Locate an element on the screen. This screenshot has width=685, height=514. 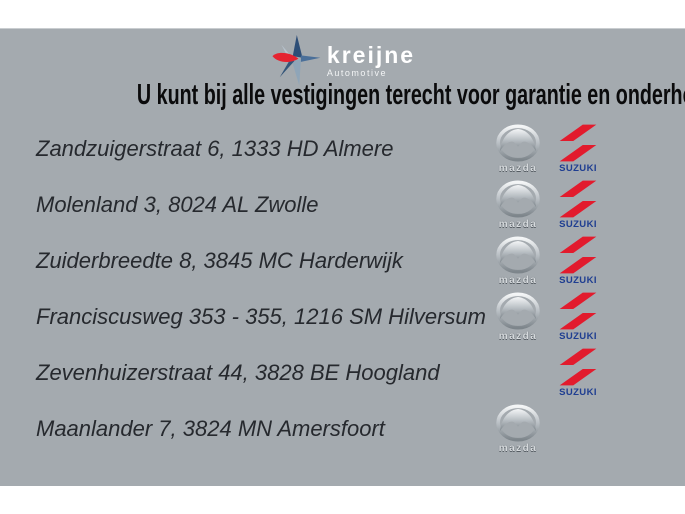
location-address: Zuiderbreedte 8, 3845 MC Harderwijk is located at coordinates (219, 260).